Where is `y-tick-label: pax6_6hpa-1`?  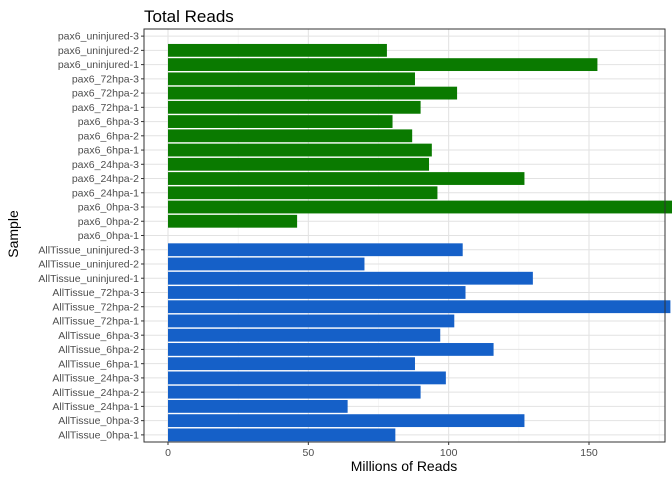
y-tick-label: pax6_6hpa-1 is located at coordinates (108, 151).